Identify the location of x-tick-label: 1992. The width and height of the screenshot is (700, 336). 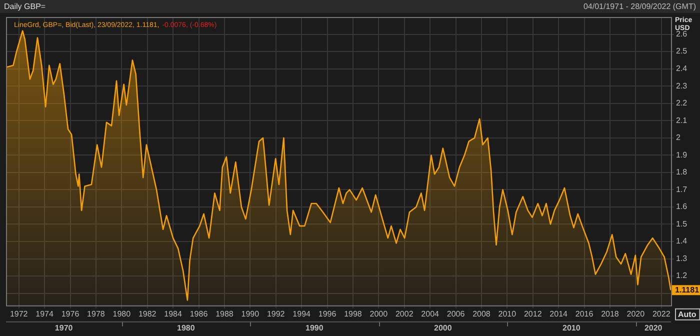
(276, 313).